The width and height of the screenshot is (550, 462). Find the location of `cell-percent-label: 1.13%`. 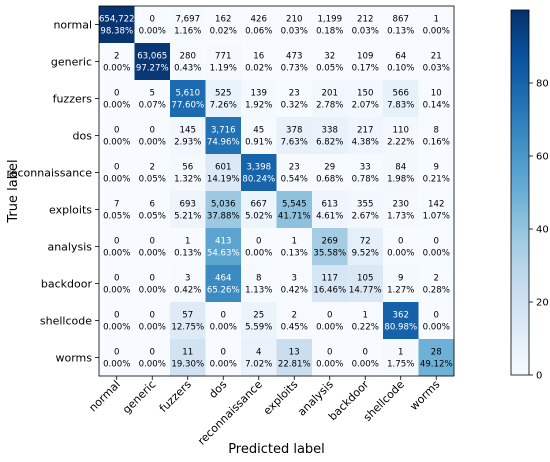

cell-percent-label: 1.13% is located at coordinates (258, 291).